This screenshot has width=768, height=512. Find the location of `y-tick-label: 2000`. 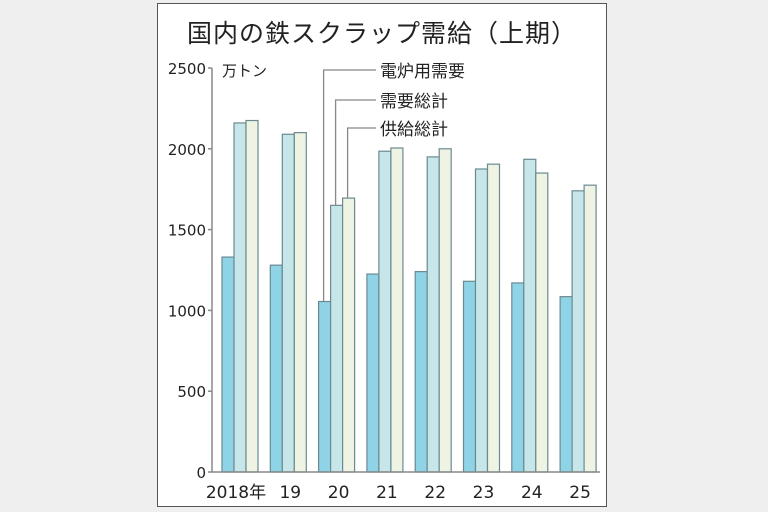

y-tick-label: 2000 is located at coordinates (187, 150).